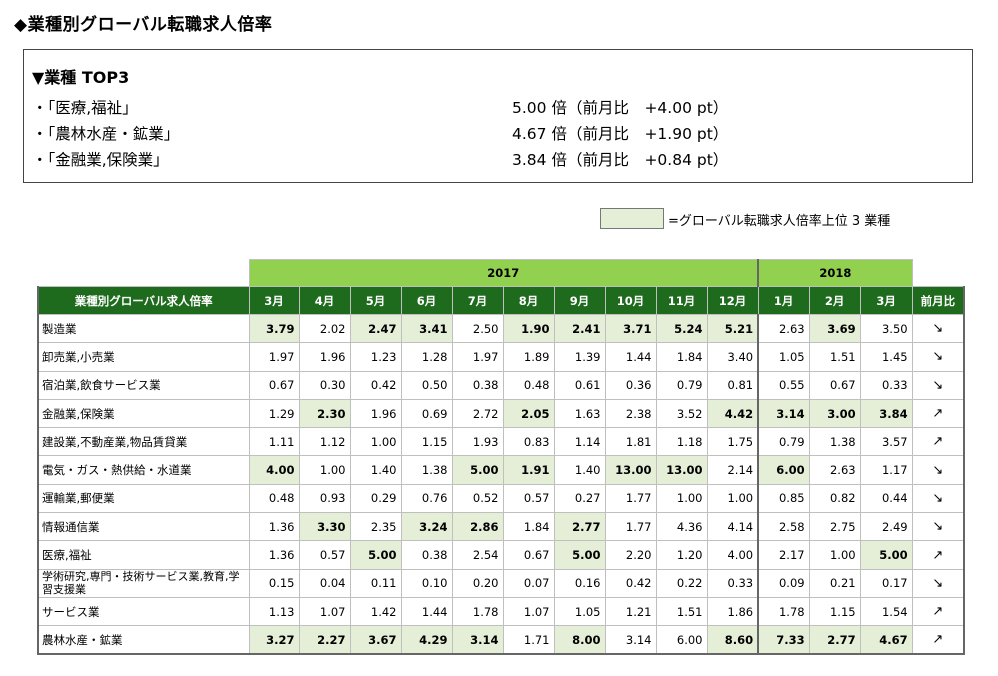  Describe the element at coordinates (630, 583) in the screenshot. I see `ratio-cell: 0.42` at that location.